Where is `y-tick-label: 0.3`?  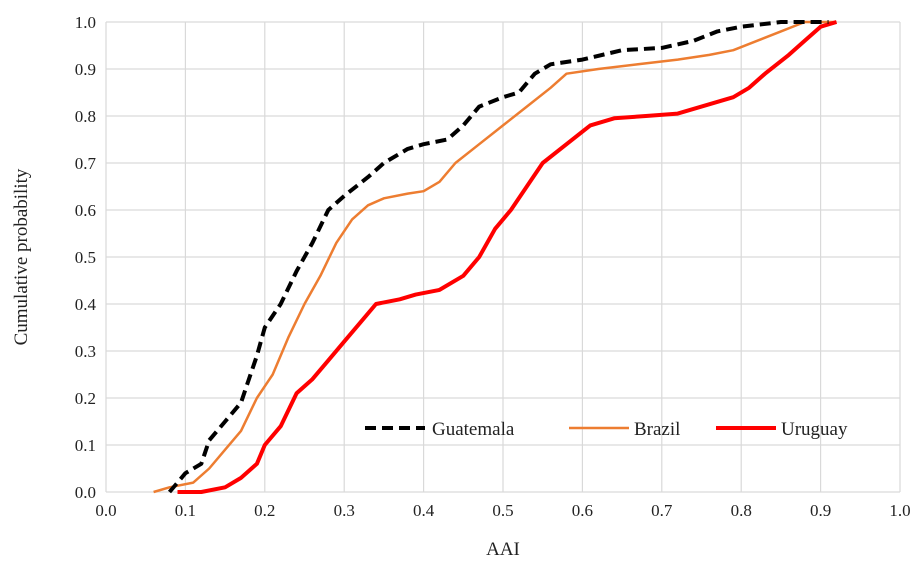
y-tick-label: 0.3 is located at coordinates (85, 351).